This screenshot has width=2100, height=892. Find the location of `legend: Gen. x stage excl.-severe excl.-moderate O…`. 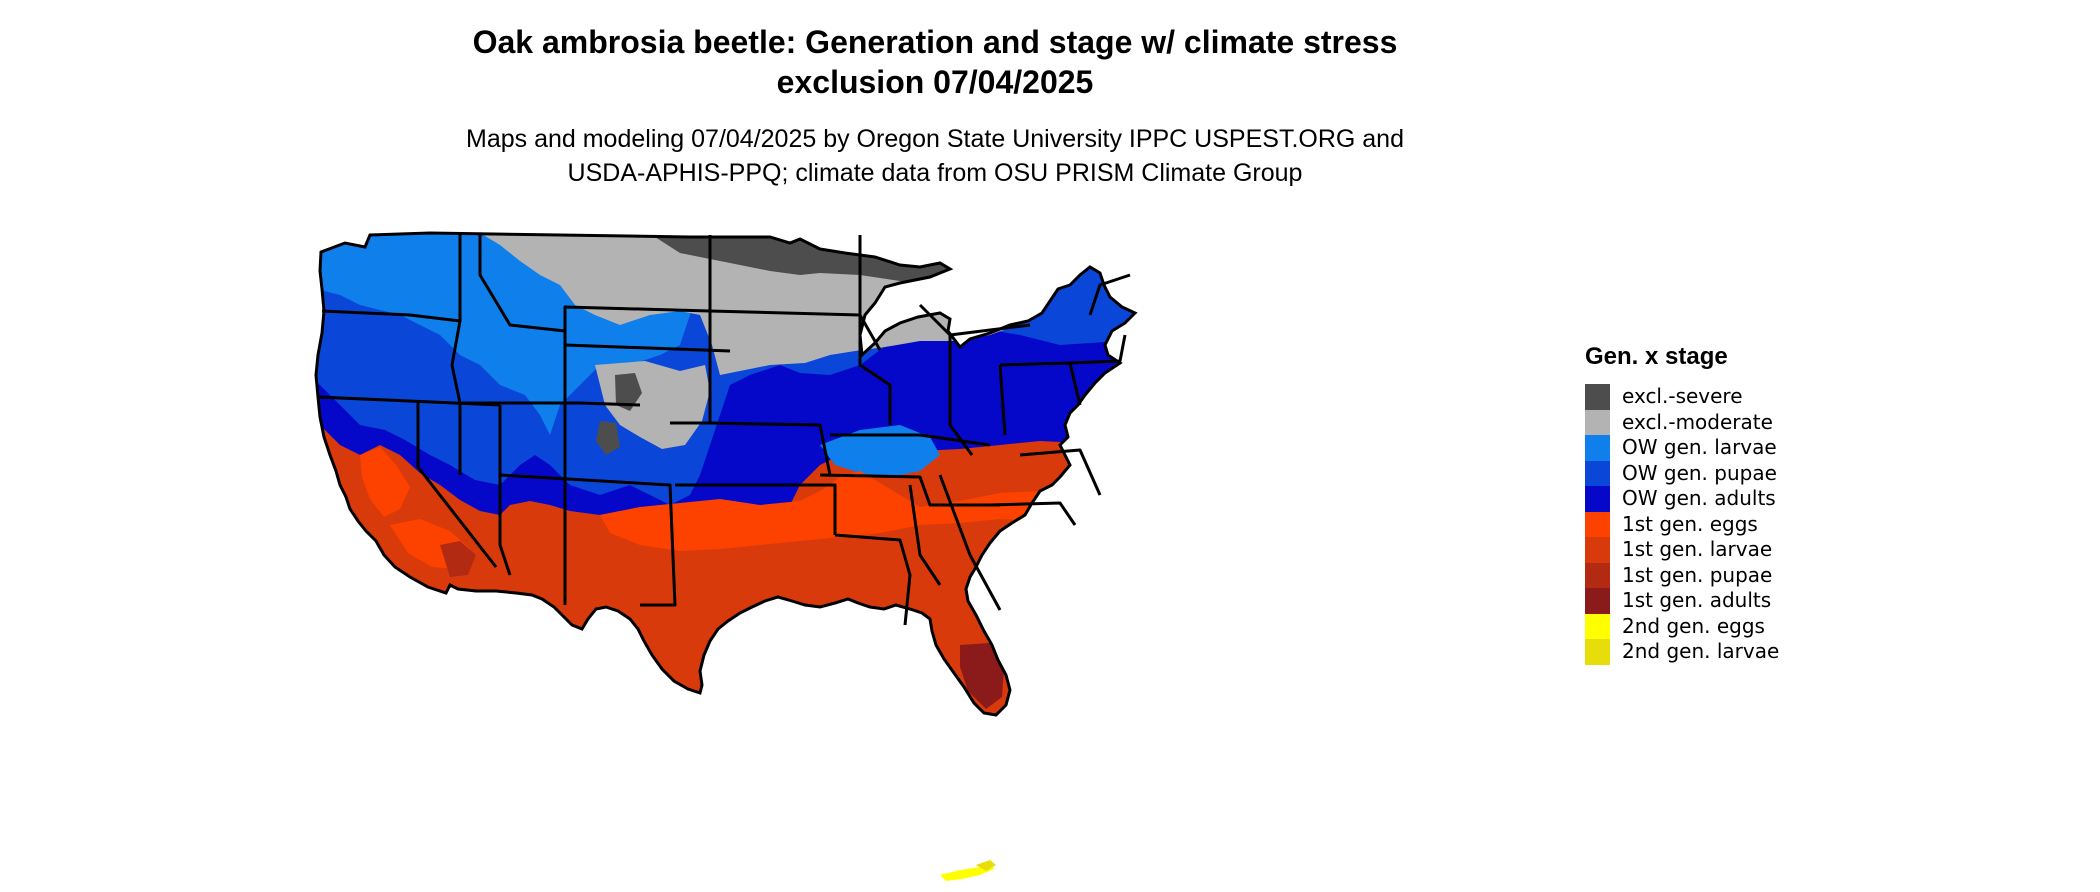

legend: Gen. x stage excl.-severe excl.-moderate O… is located at coordinates (1725, 503).